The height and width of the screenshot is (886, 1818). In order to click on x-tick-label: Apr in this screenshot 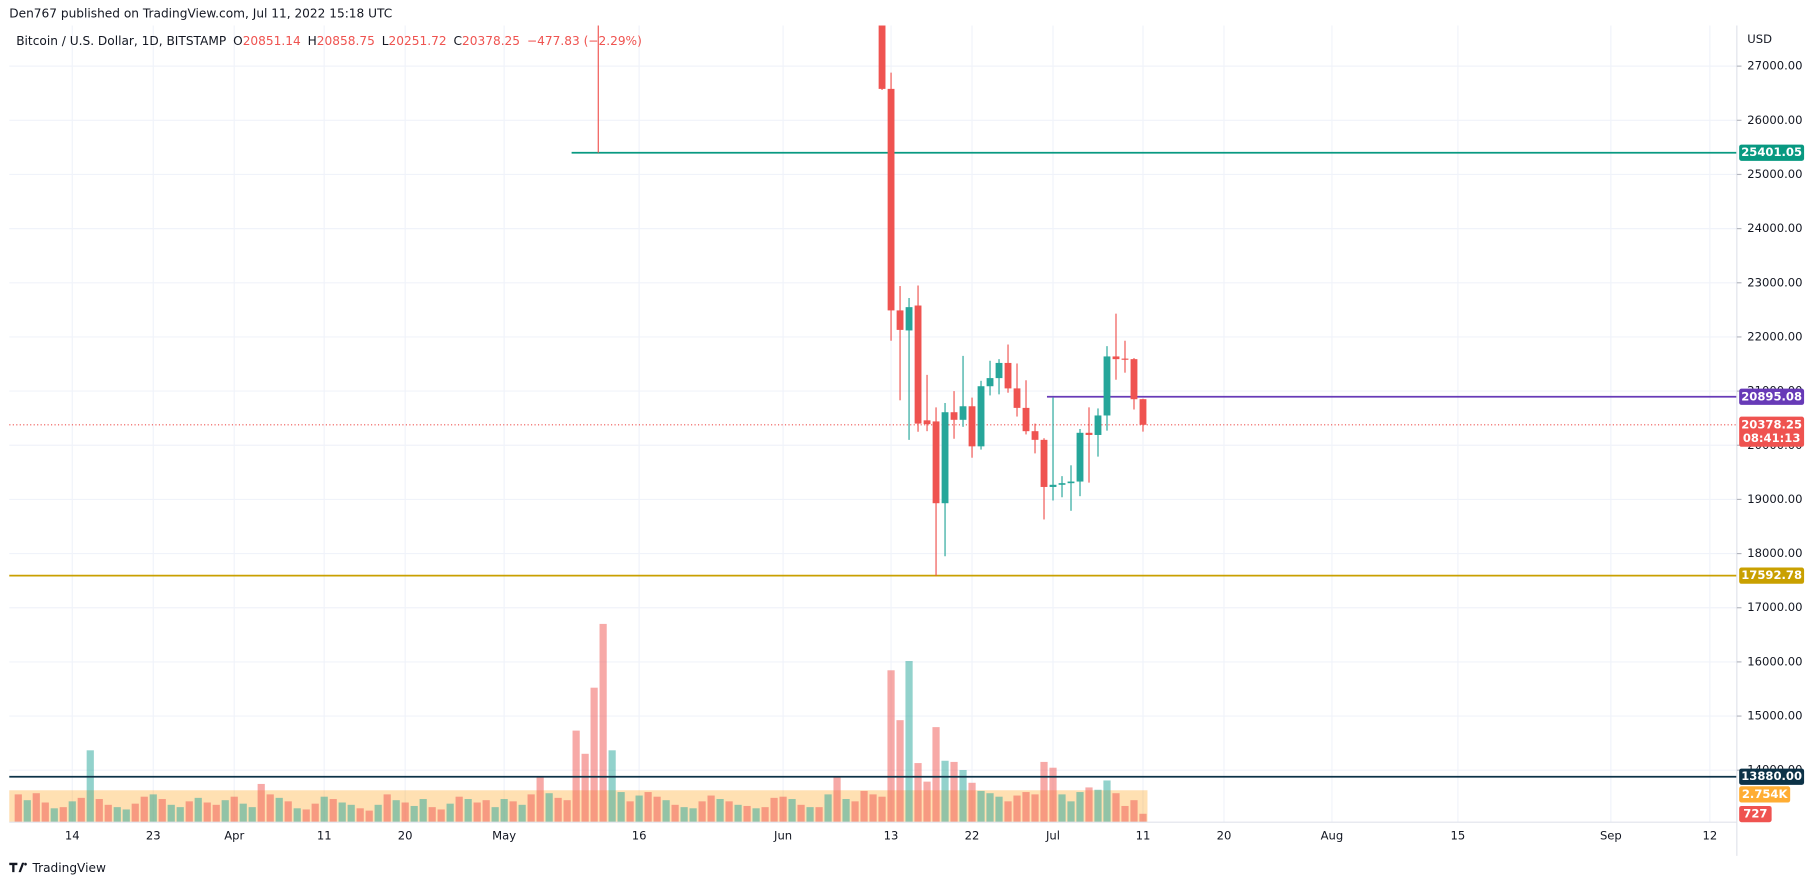, I will do `click(234, 836)`.